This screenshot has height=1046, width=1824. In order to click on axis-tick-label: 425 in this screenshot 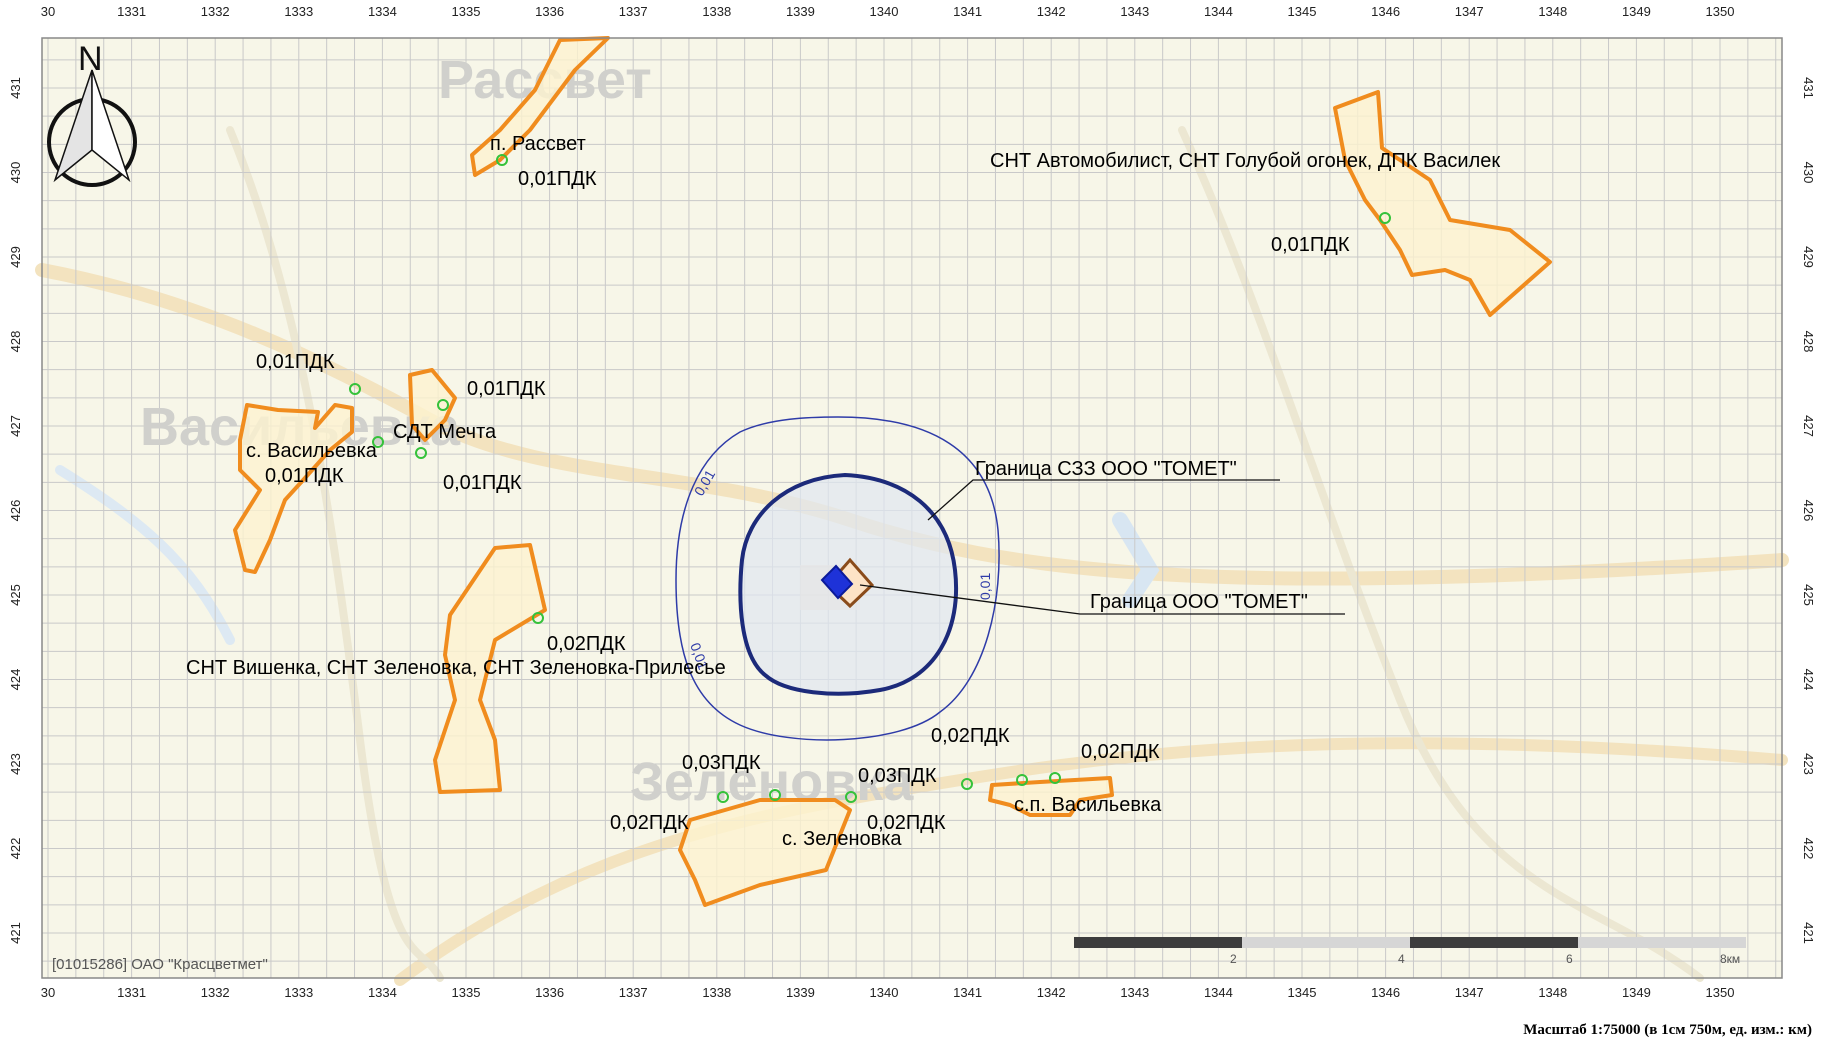, I will do `click(1808, 595)`.